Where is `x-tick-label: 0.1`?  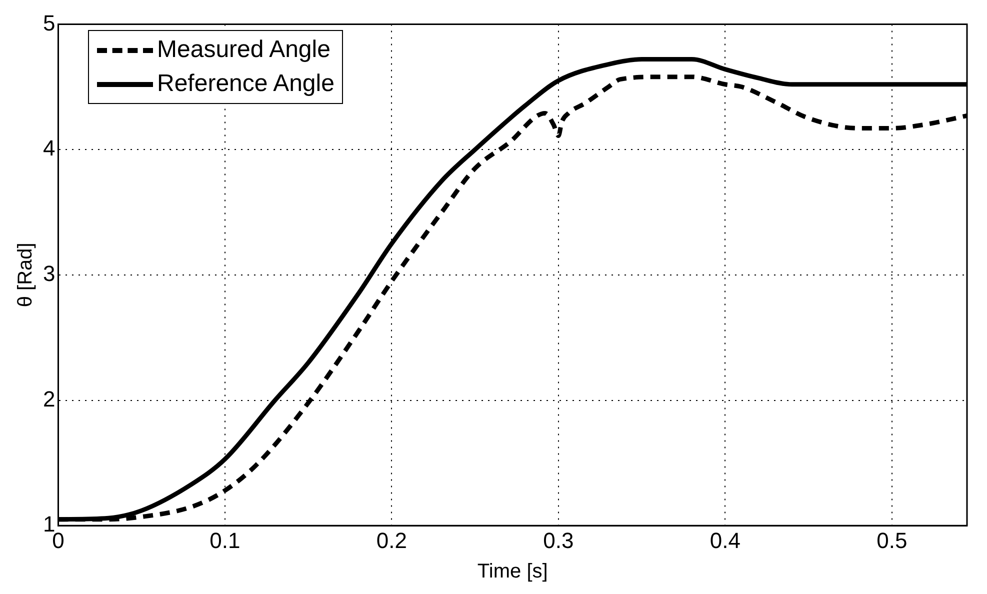
x-tick-label: 0.1 is located at coordinates (225, 540).